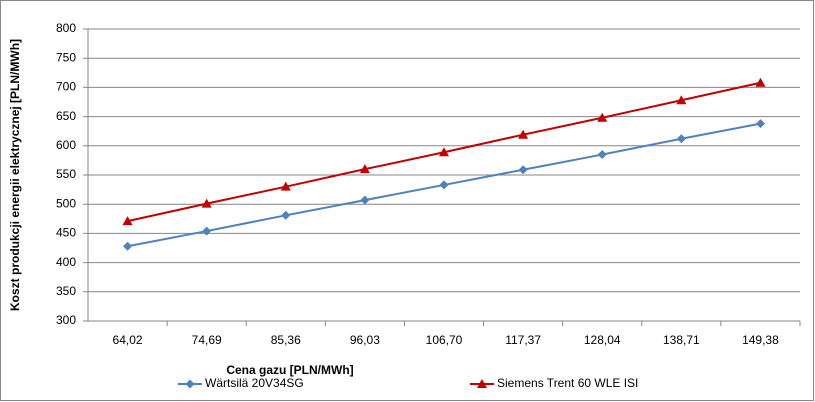 The height and width of the screenshot is (402, 815). I want to click on x-axis-title: Cena gazu [PLN/MWh], so click(289, 370).